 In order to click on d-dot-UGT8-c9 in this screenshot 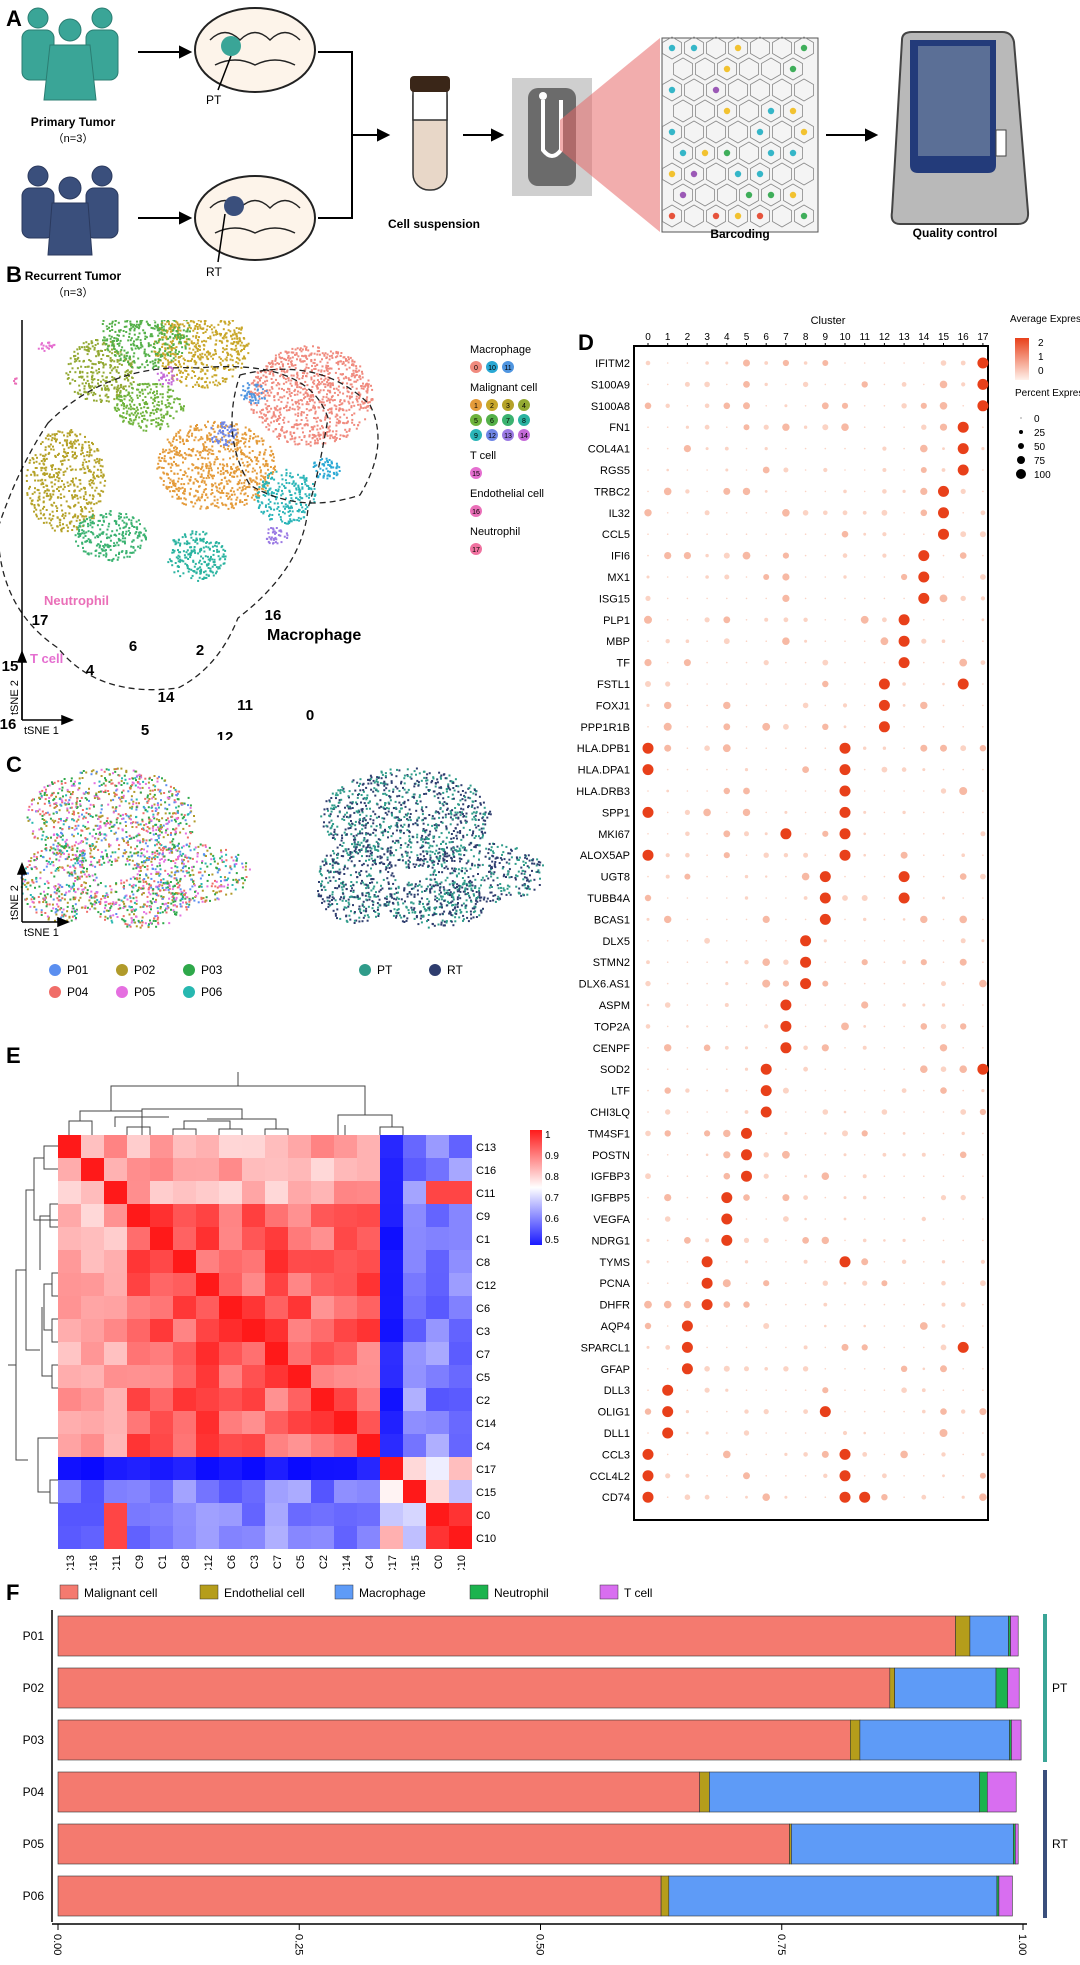, I will do `click(825, 877)`.